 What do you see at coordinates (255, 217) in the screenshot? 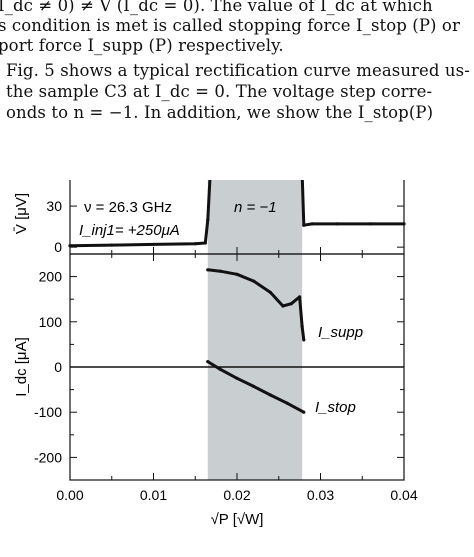
I see `shaded-region-band` at bounding box center [255, 217].